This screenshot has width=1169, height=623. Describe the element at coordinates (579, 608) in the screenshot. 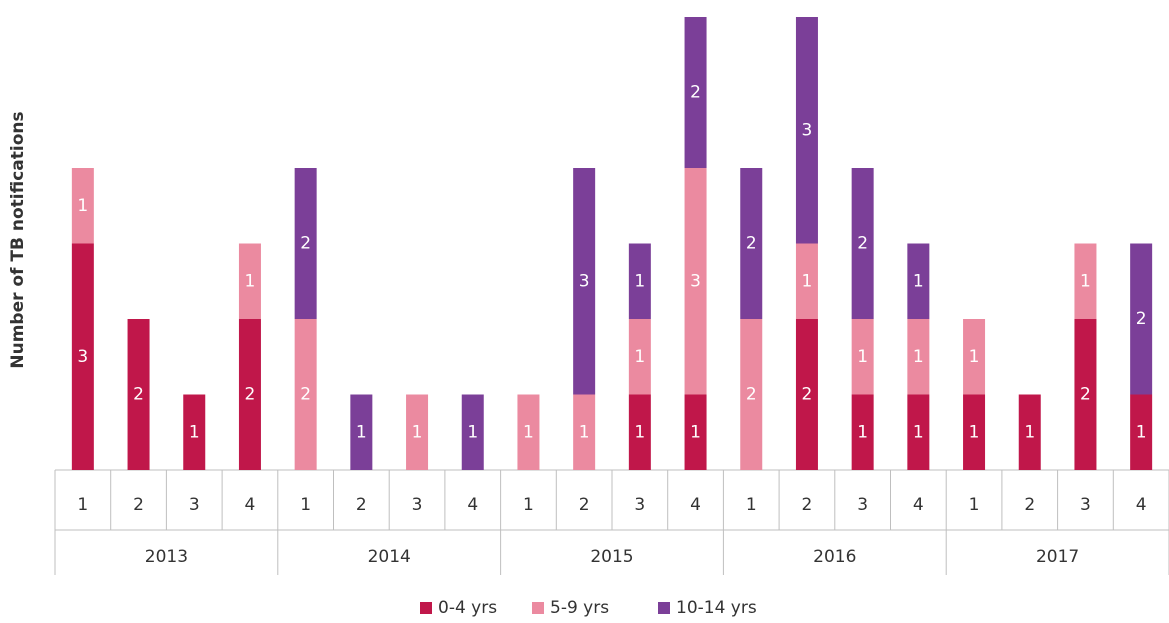

I see `legend-label: 5-9 yrs` at that location.